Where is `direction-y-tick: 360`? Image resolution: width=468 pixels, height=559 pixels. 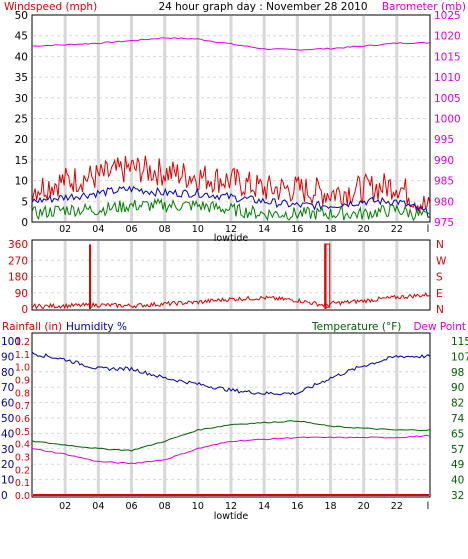 direction-y-tick: 360 is located at coordinates (18, 245).